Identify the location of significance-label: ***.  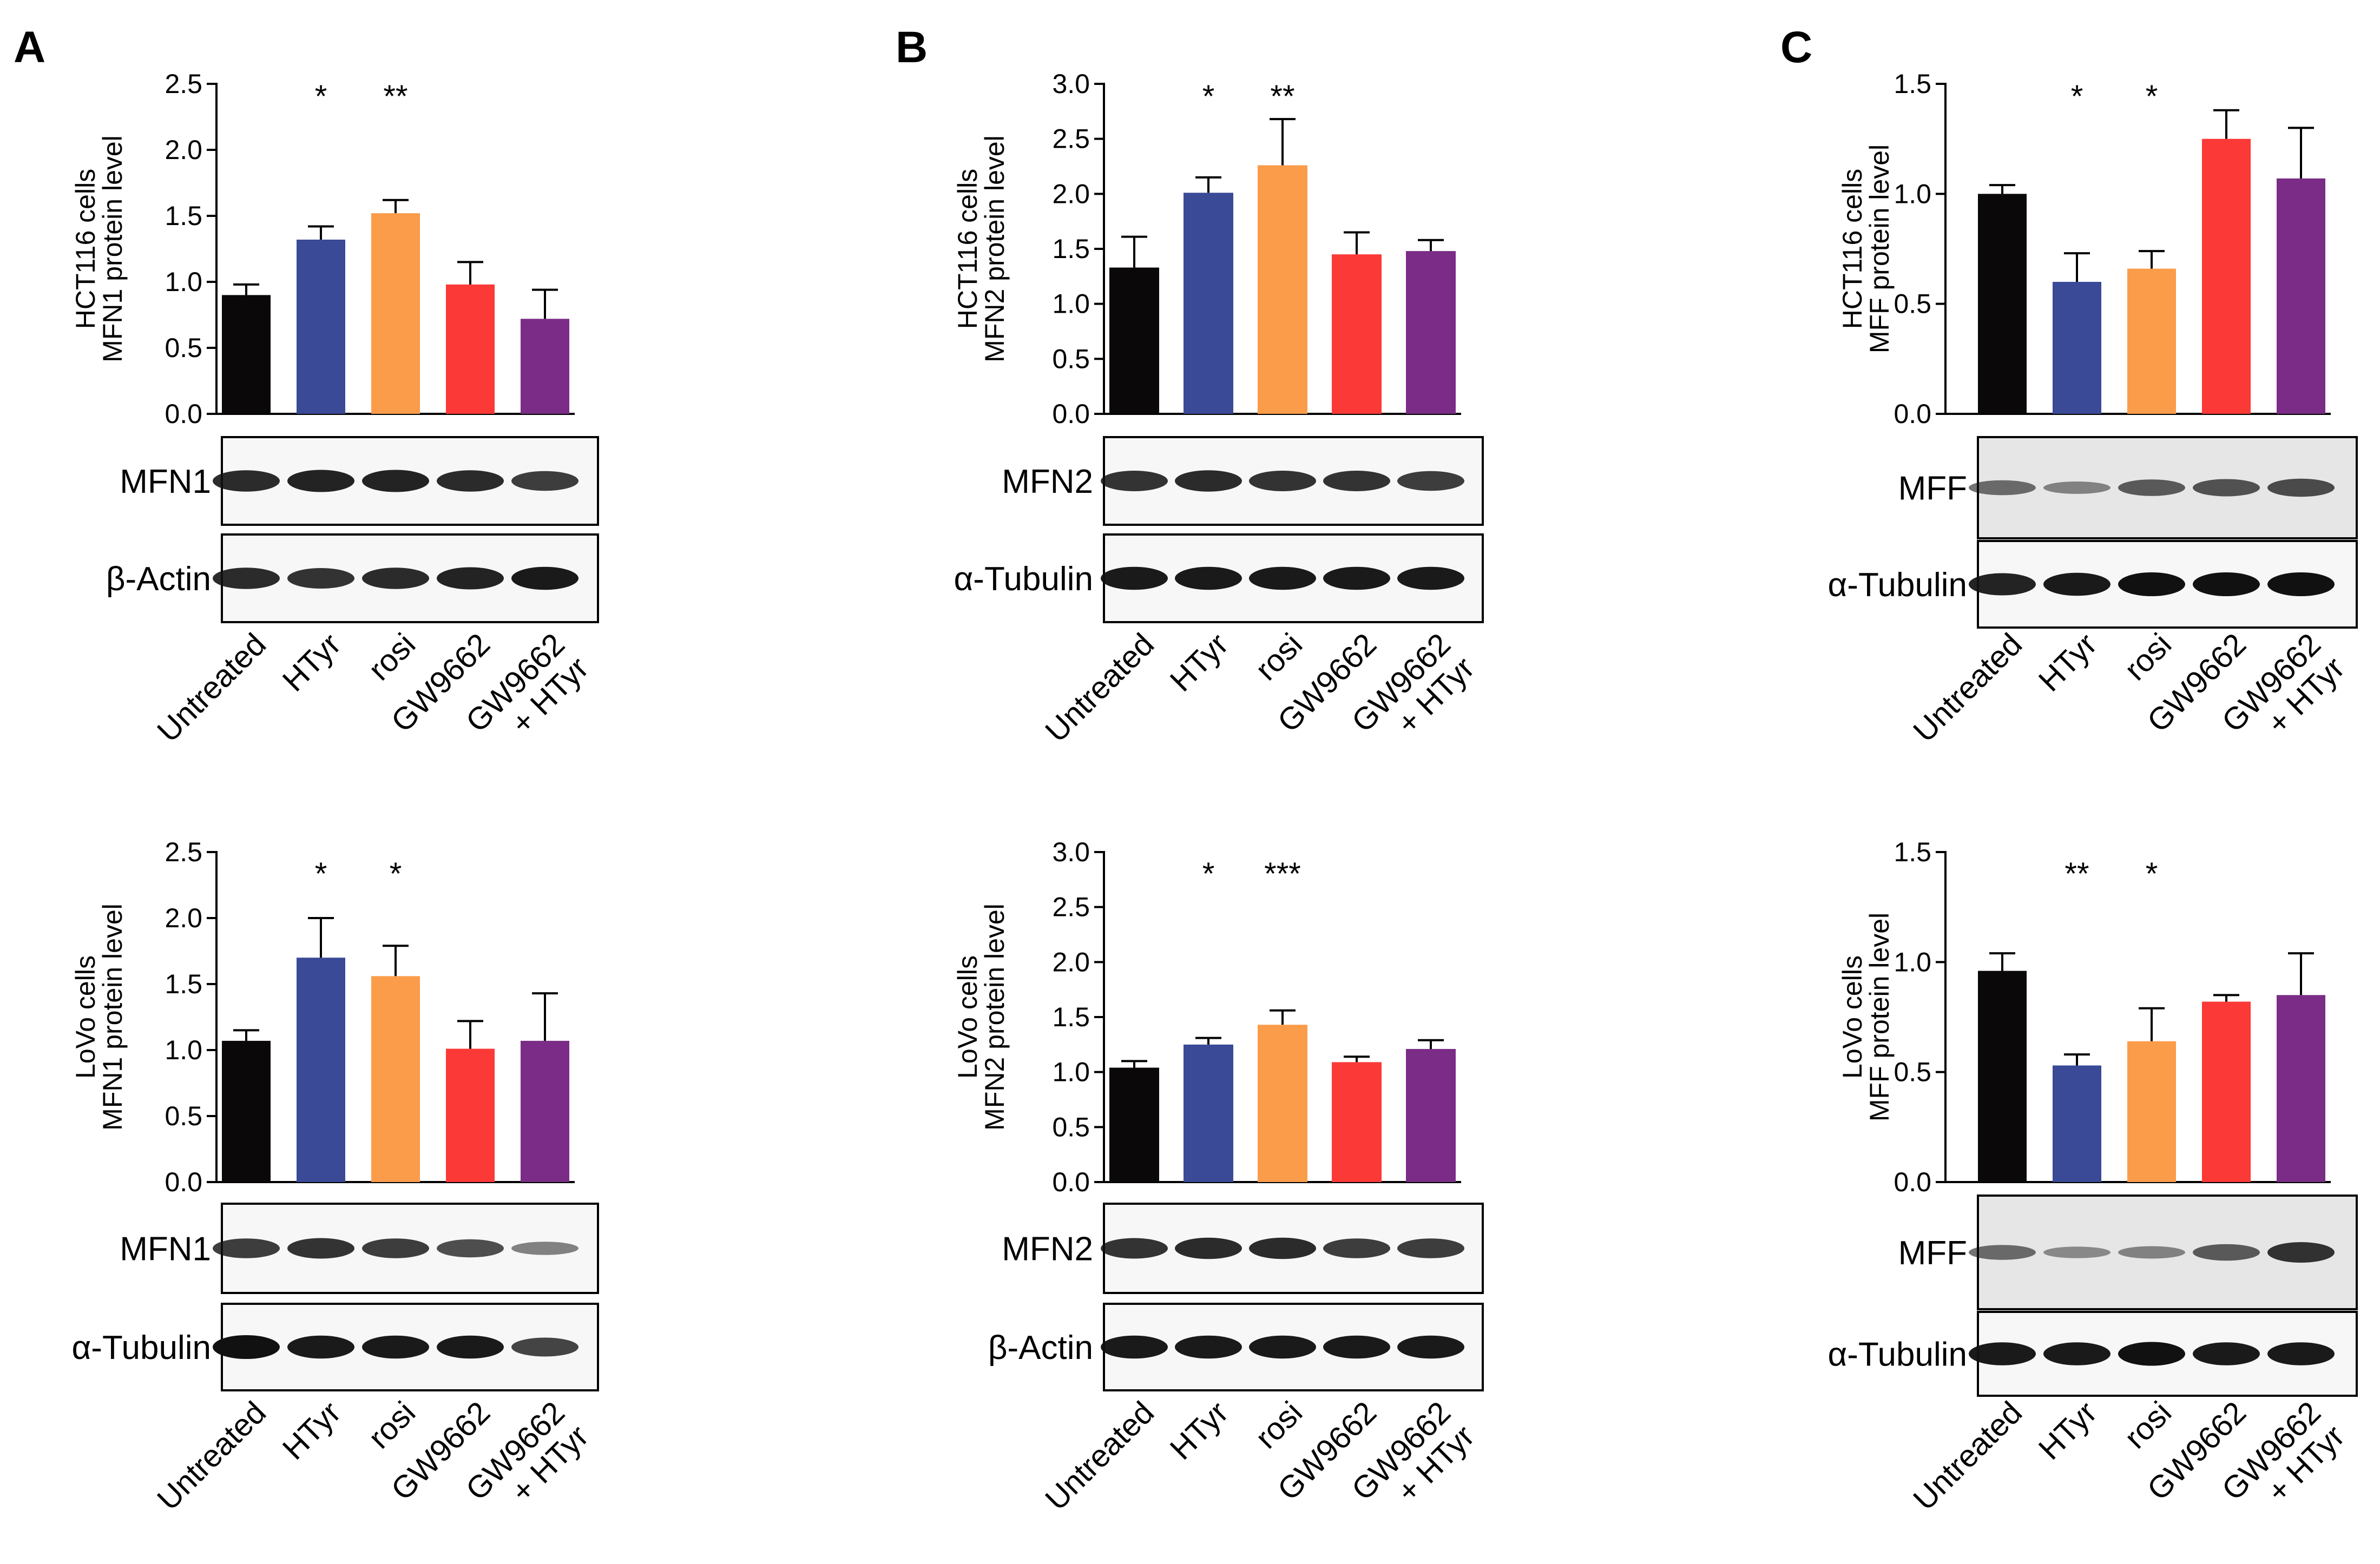
(1282, 874).